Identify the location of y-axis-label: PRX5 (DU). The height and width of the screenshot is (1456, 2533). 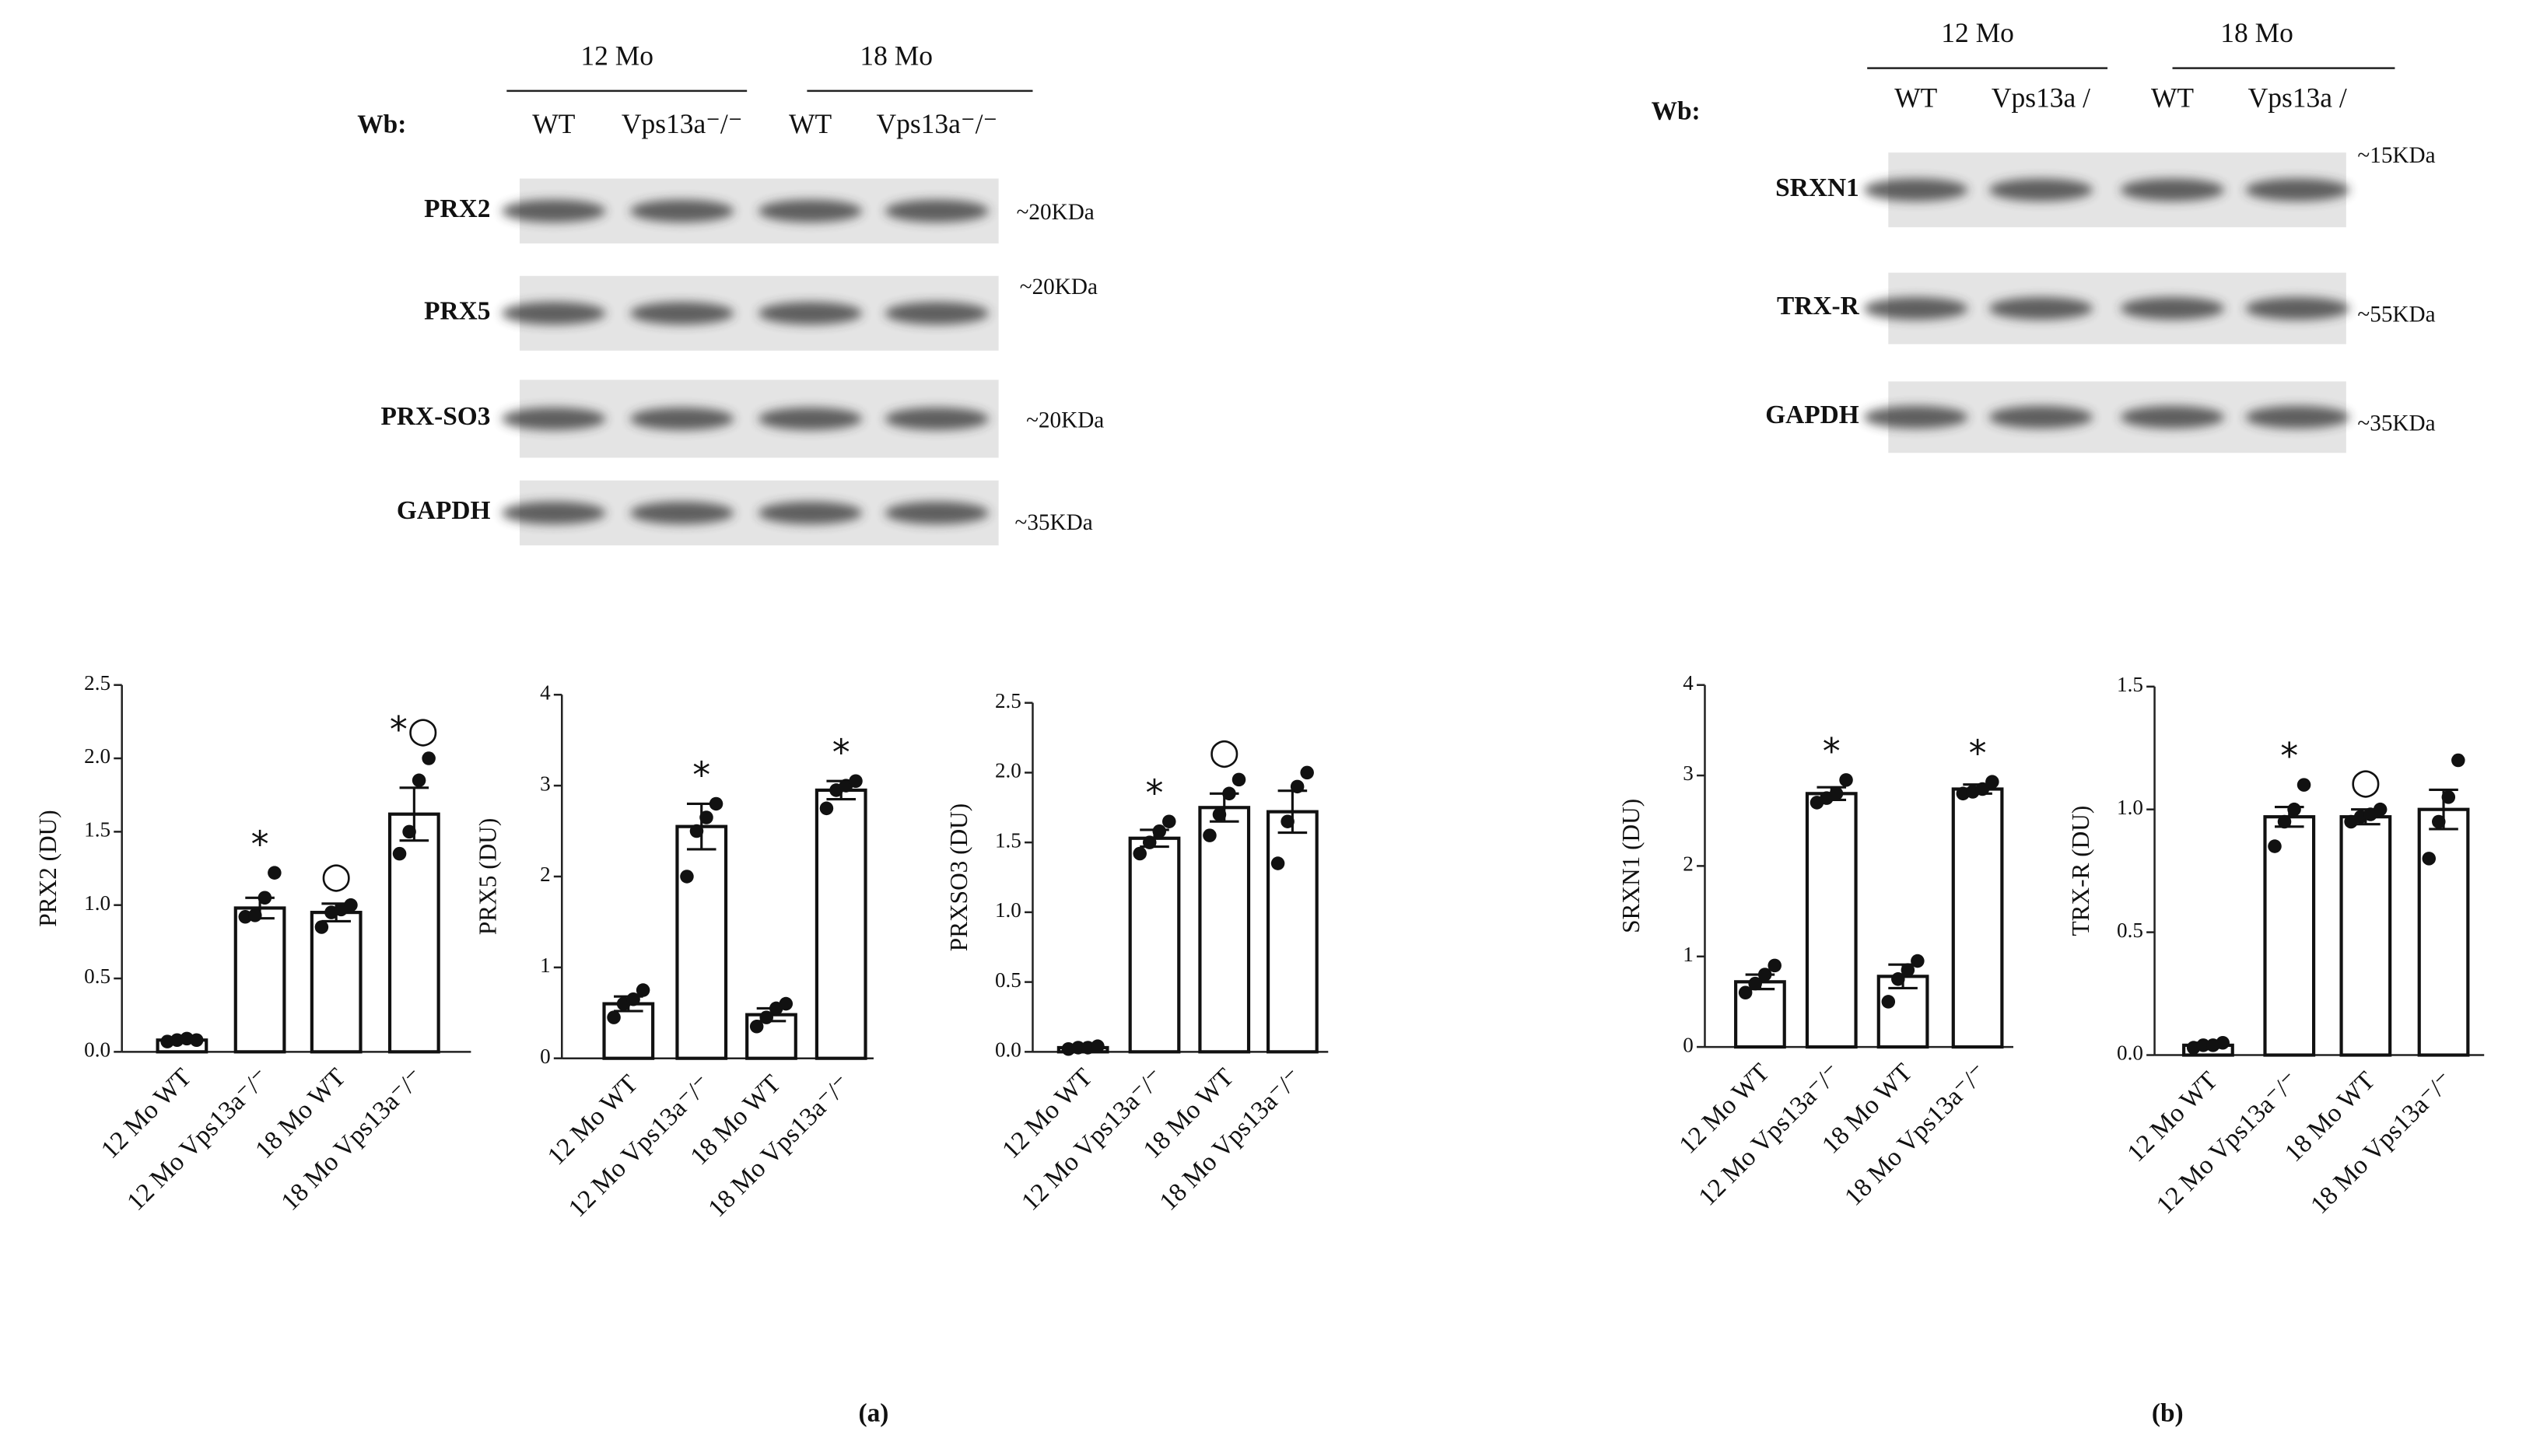
(488, 877).